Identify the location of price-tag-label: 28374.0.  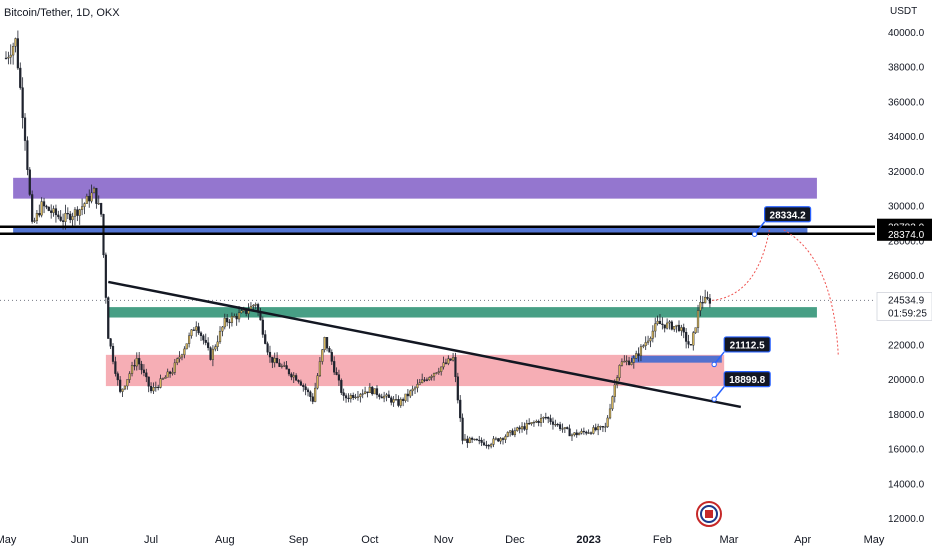
(906, 235).